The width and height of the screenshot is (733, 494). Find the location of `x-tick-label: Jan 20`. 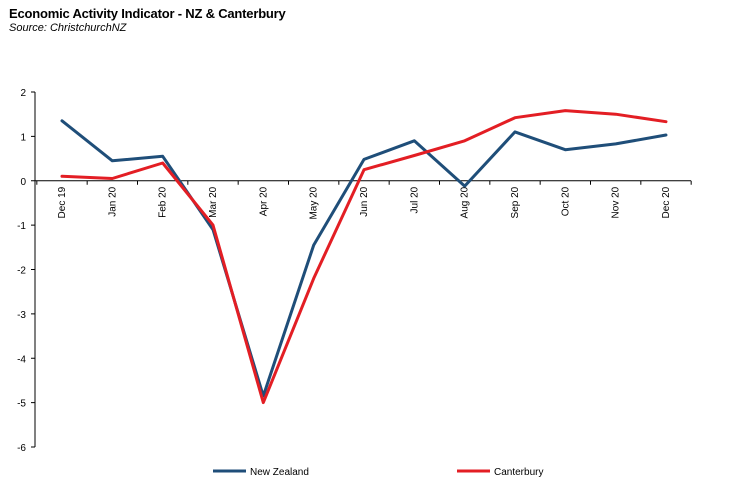

x-tick-label: Jan 20 is located at coordinates (112, 201).